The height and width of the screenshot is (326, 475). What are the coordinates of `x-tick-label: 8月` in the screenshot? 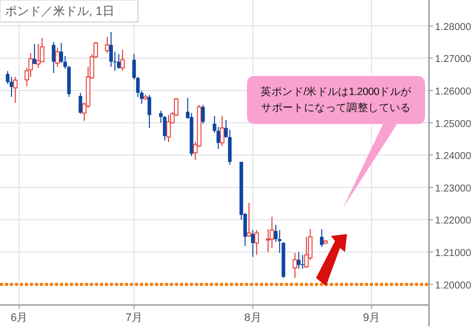 It's located at (253, 318).